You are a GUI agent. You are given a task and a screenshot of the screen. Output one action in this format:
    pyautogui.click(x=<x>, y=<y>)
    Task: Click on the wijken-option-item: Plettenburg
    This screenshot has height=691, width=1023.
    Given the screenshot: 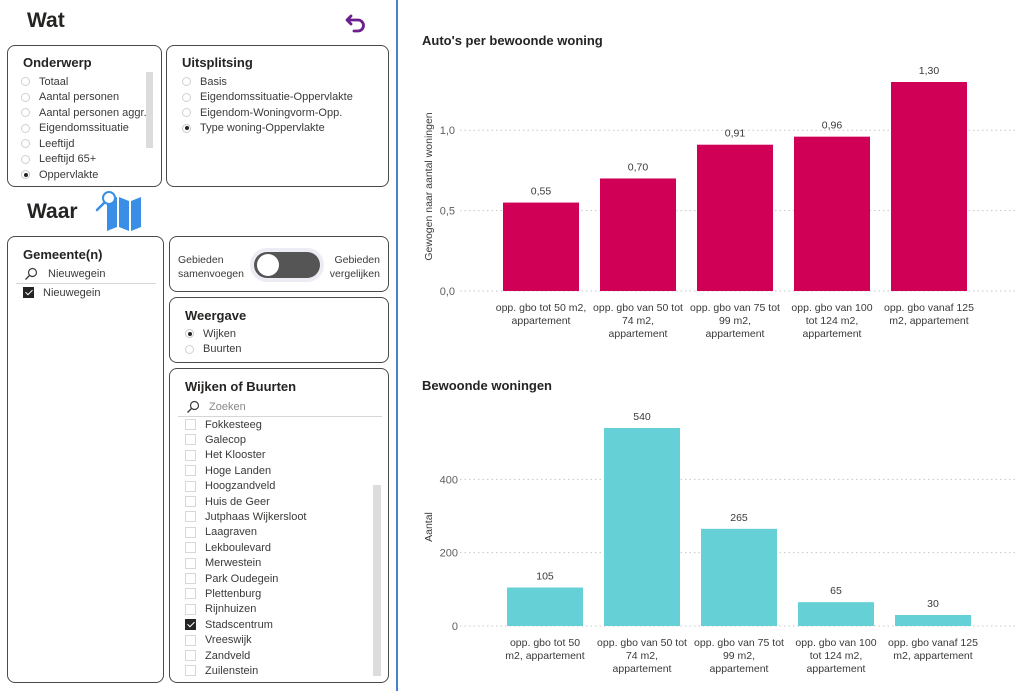 What is the action you would take?
    pyautogui.click(x=223, y=593)
    